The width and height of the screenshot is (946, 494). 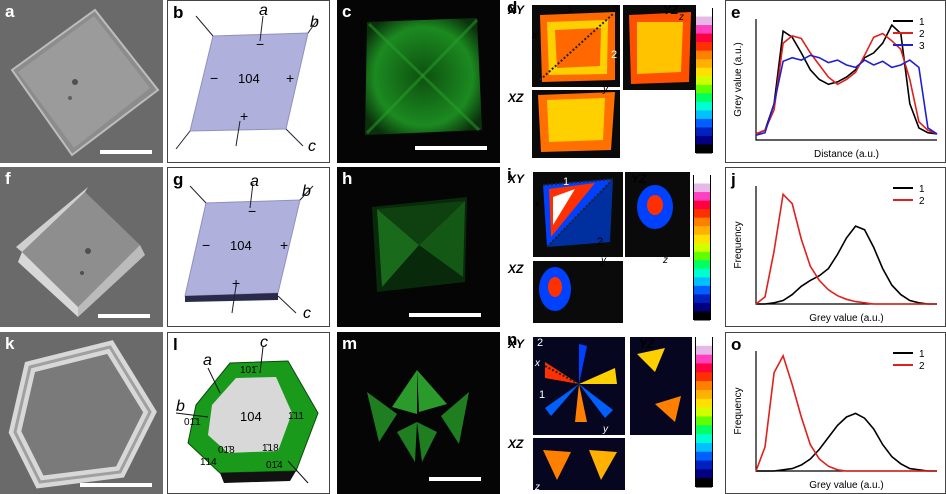 What do you see at coordinates (226, 450) in the screenshot?
I see `face-lower-left: 01̄8` at bounding box center [226, 450].